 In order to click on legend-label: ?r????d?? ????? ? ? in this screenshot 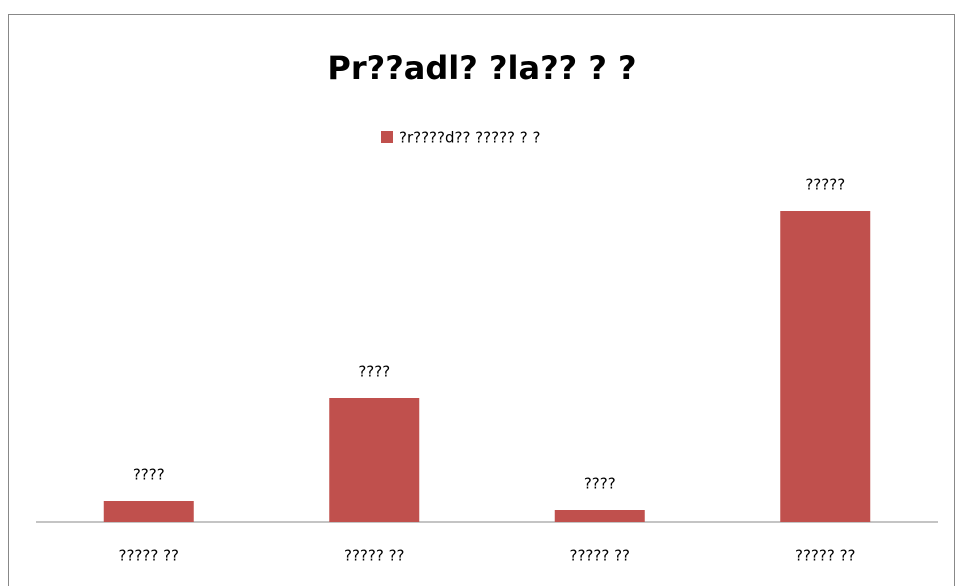, I will do `click(469, 138)`.